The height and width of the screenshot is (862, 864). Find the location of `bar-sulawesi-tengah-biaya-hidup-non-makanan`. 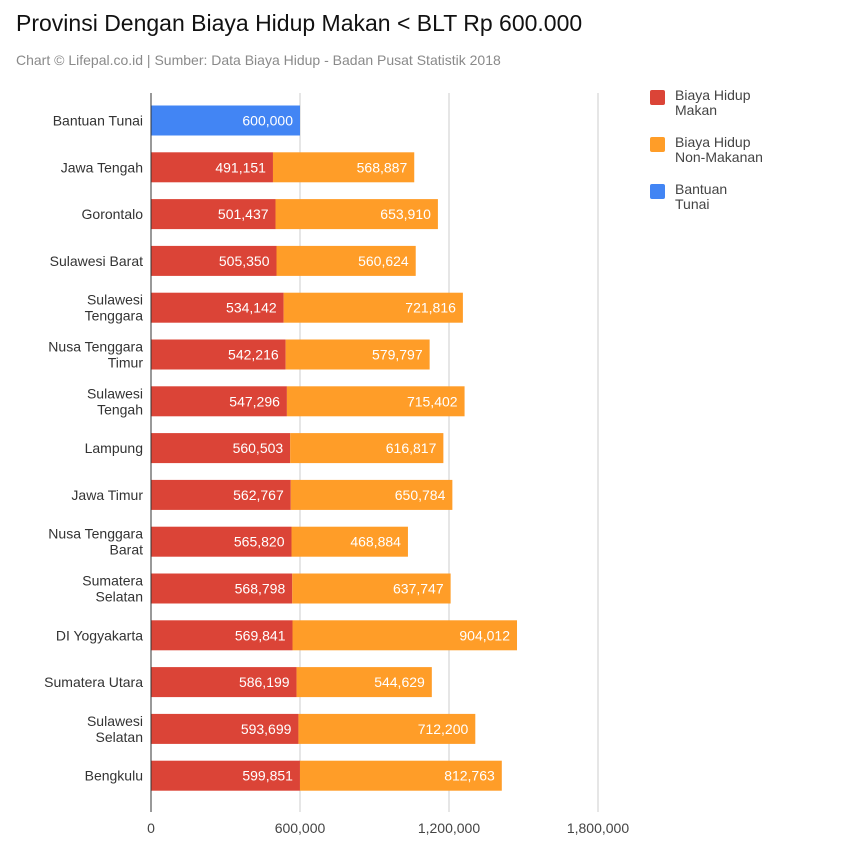

bar-sulawesi-tengah-biaya-hidup-non-makanan is located at coordinates (375, 401).